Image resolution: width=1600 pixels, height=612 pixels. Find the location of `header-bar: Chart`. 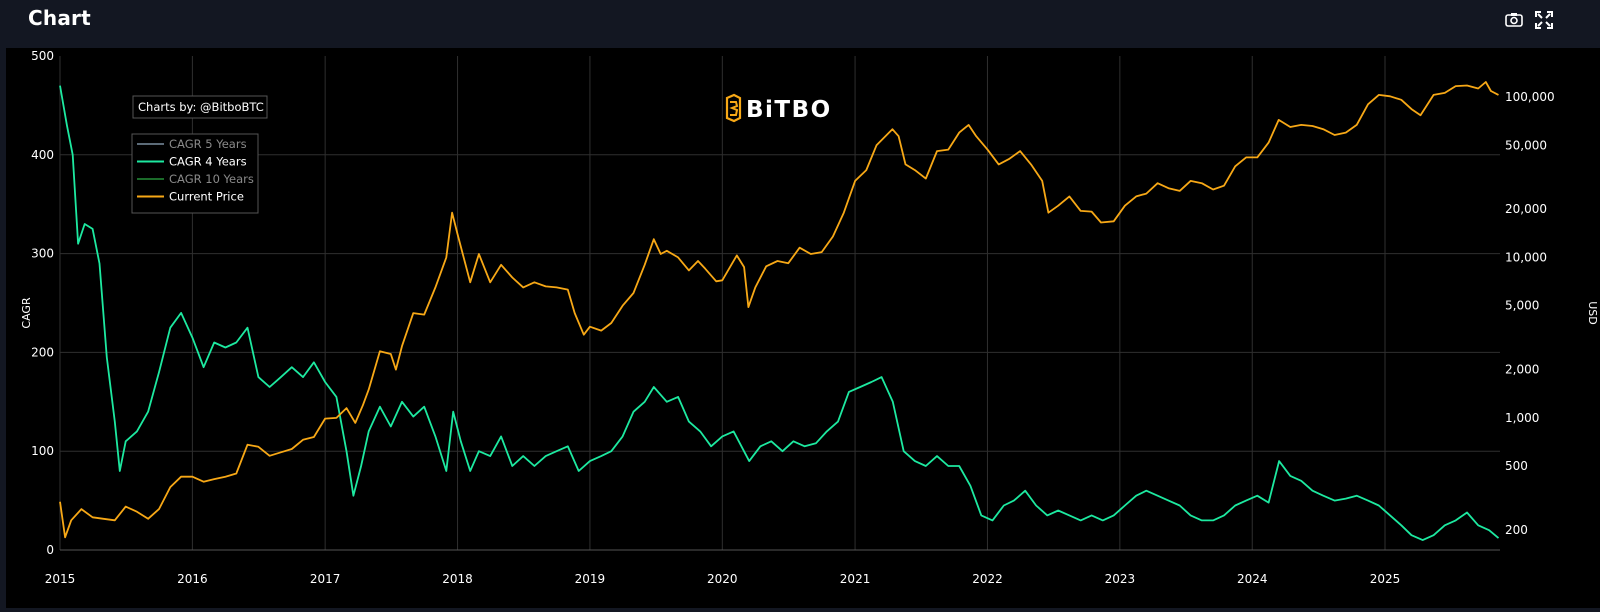

header-bar: Chart is located at coordinates (800, 24).